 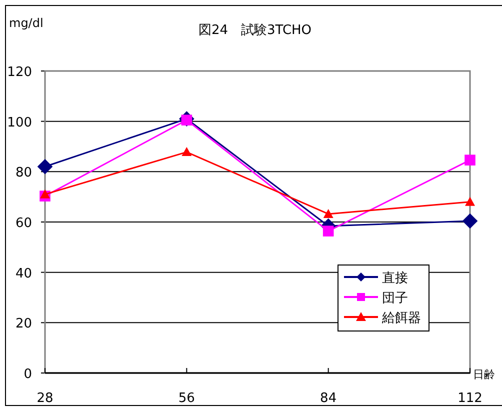 I want to click on x-tick-label: 84, so click(x=328, y=398).